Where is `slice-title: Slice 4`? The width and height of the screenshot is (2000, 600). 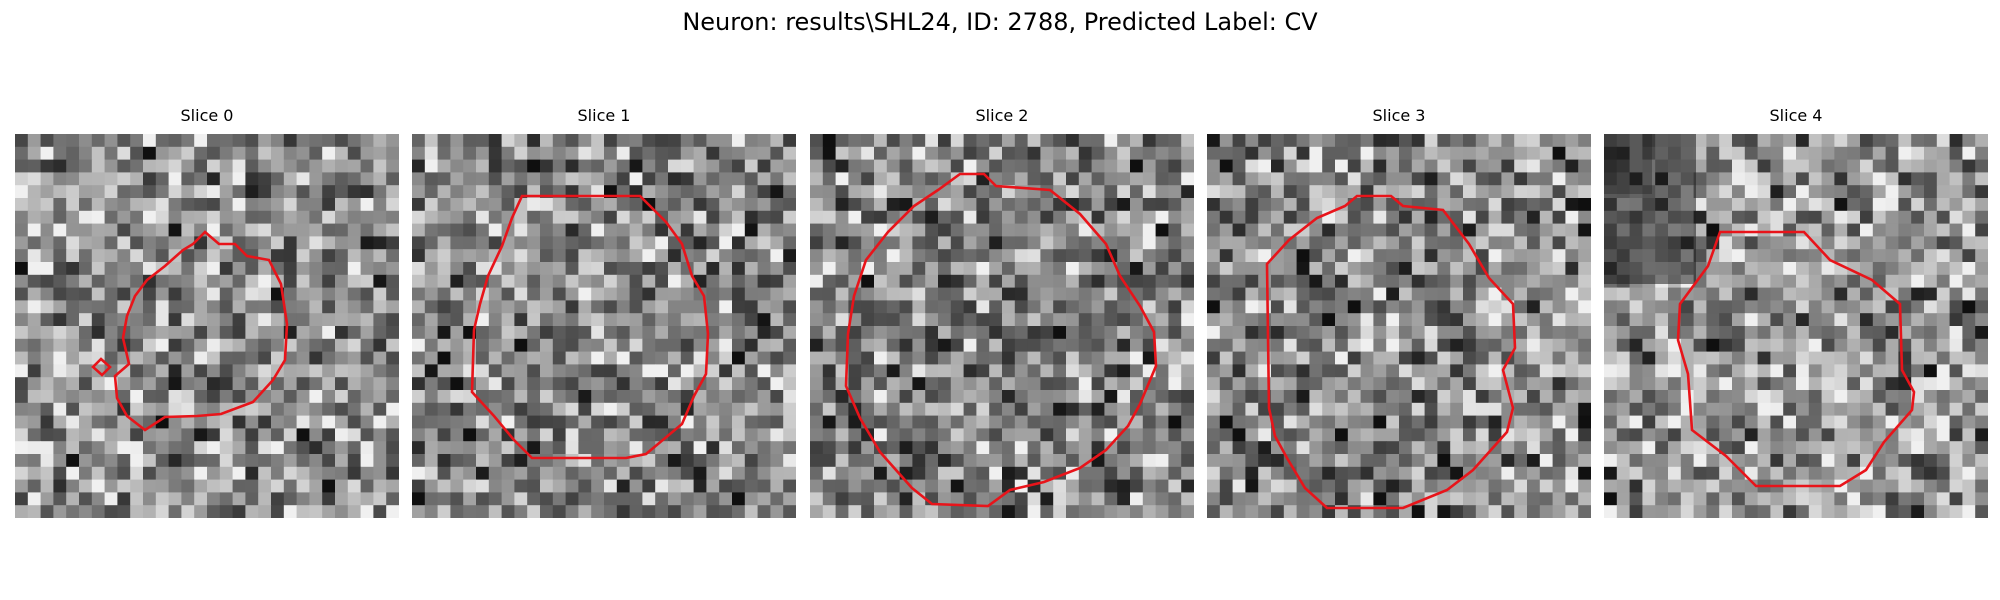 slice-title: Slice 4 is located at coordinates (1796, 116).